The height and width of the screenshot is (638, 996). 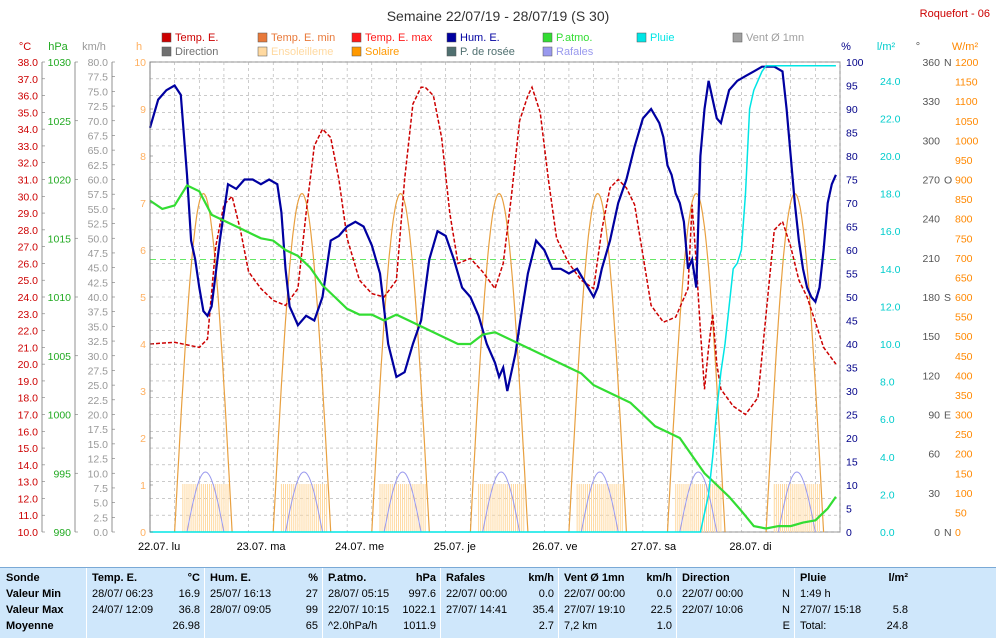 I want to click on stats-header: Pluie l/m², so click(x=854, y=578).